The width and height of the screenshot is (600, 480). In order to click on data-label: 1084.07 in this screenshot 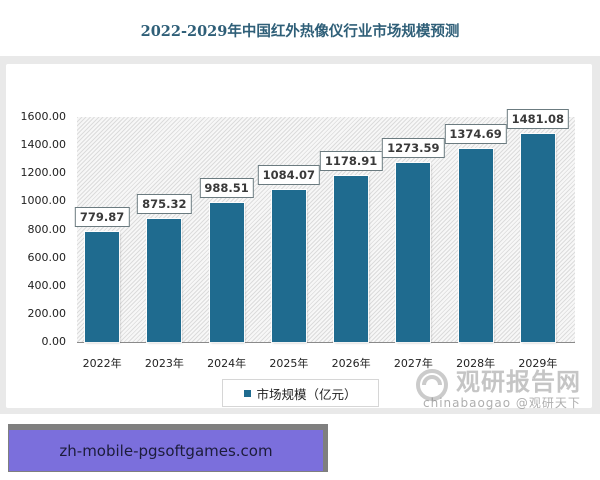, I will do `click(289, 174)`.